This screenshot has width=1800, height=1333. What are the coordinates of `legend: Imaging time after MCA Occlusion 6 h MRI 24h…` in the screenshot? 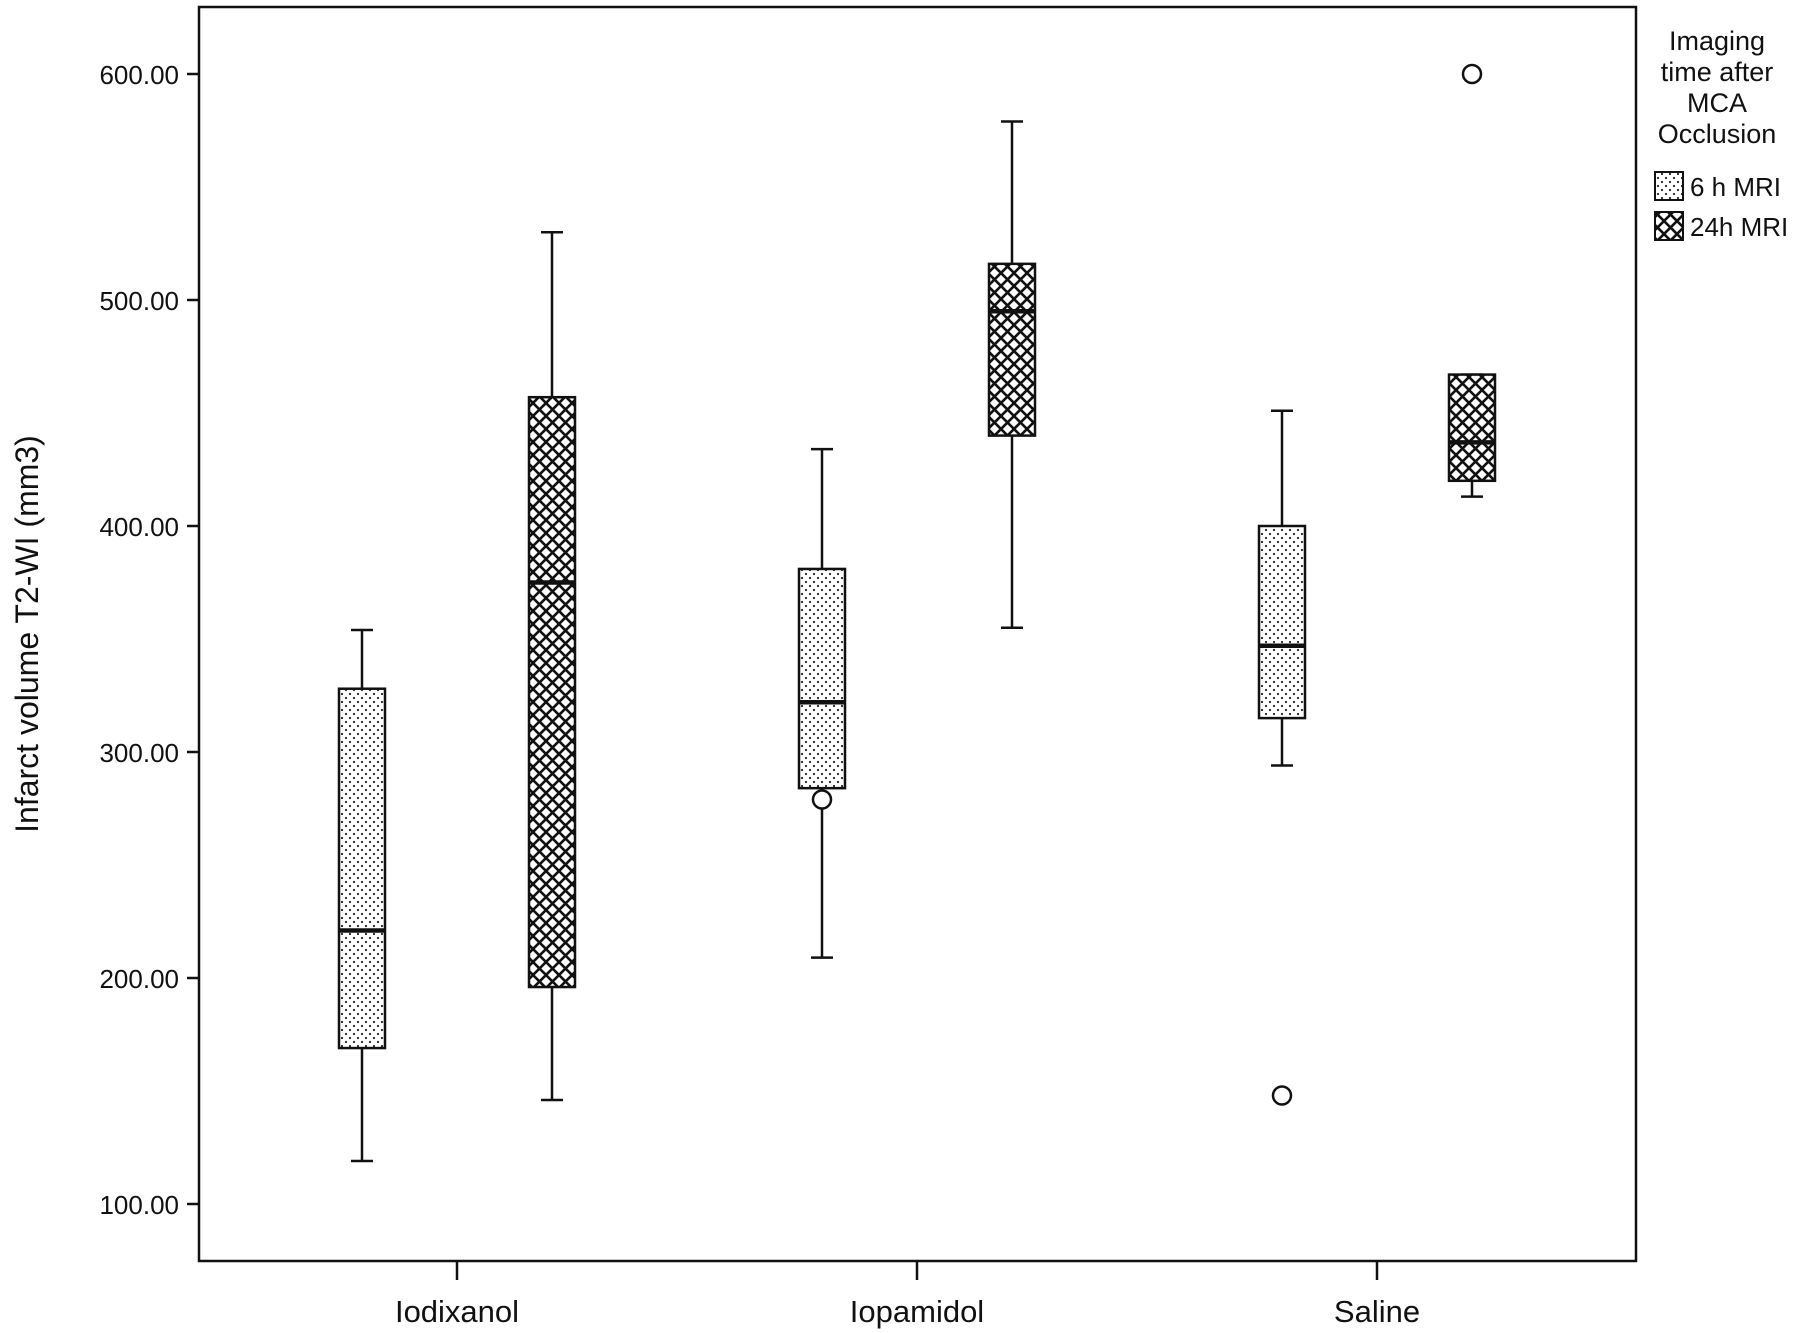 It's located at (1721, 134).